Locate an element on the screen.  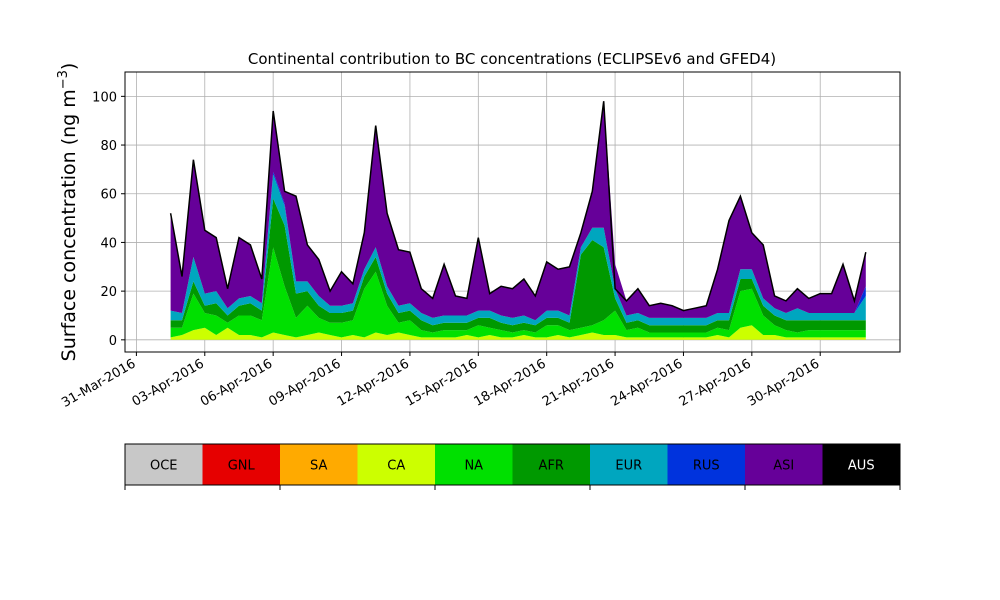
area-na is located at coordinates (518, 292).